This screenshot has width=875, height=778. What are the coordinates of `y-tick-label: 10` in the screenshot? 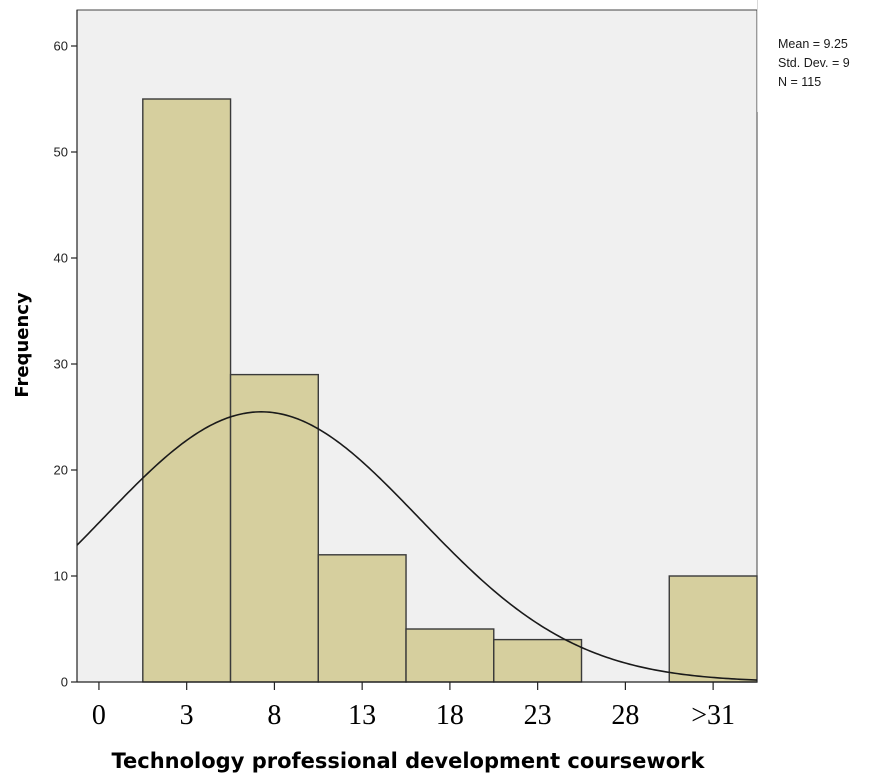 It's located at (61, 576).